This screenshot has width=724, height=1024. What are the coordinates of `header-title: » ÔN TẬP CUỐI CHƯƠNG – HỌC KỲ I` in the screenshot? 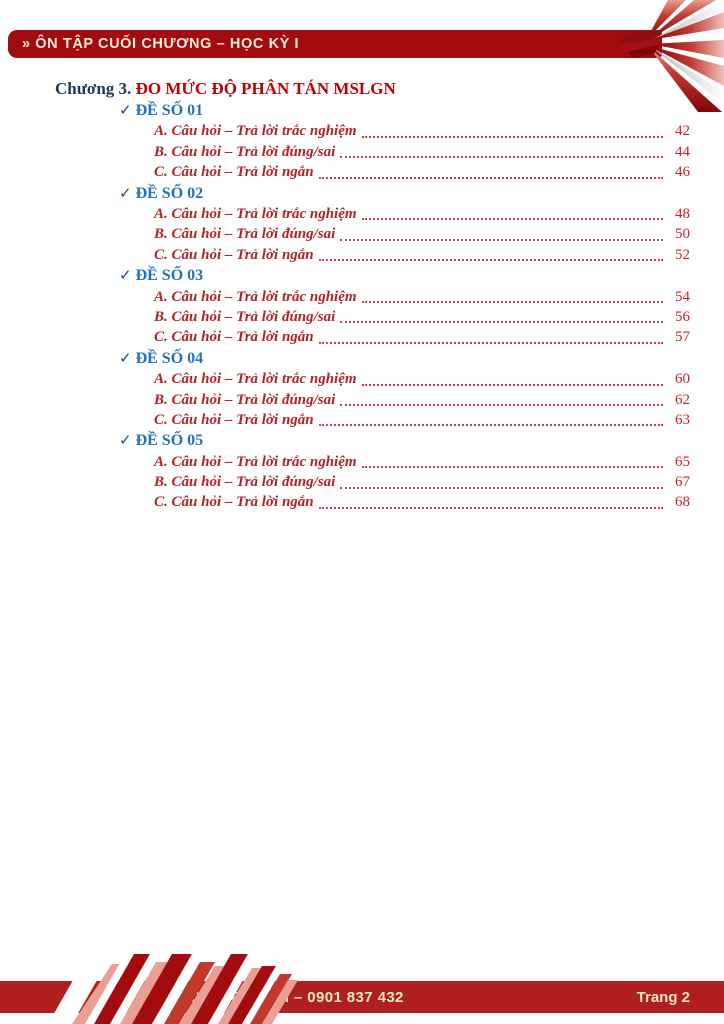 It's located at (161, 44).